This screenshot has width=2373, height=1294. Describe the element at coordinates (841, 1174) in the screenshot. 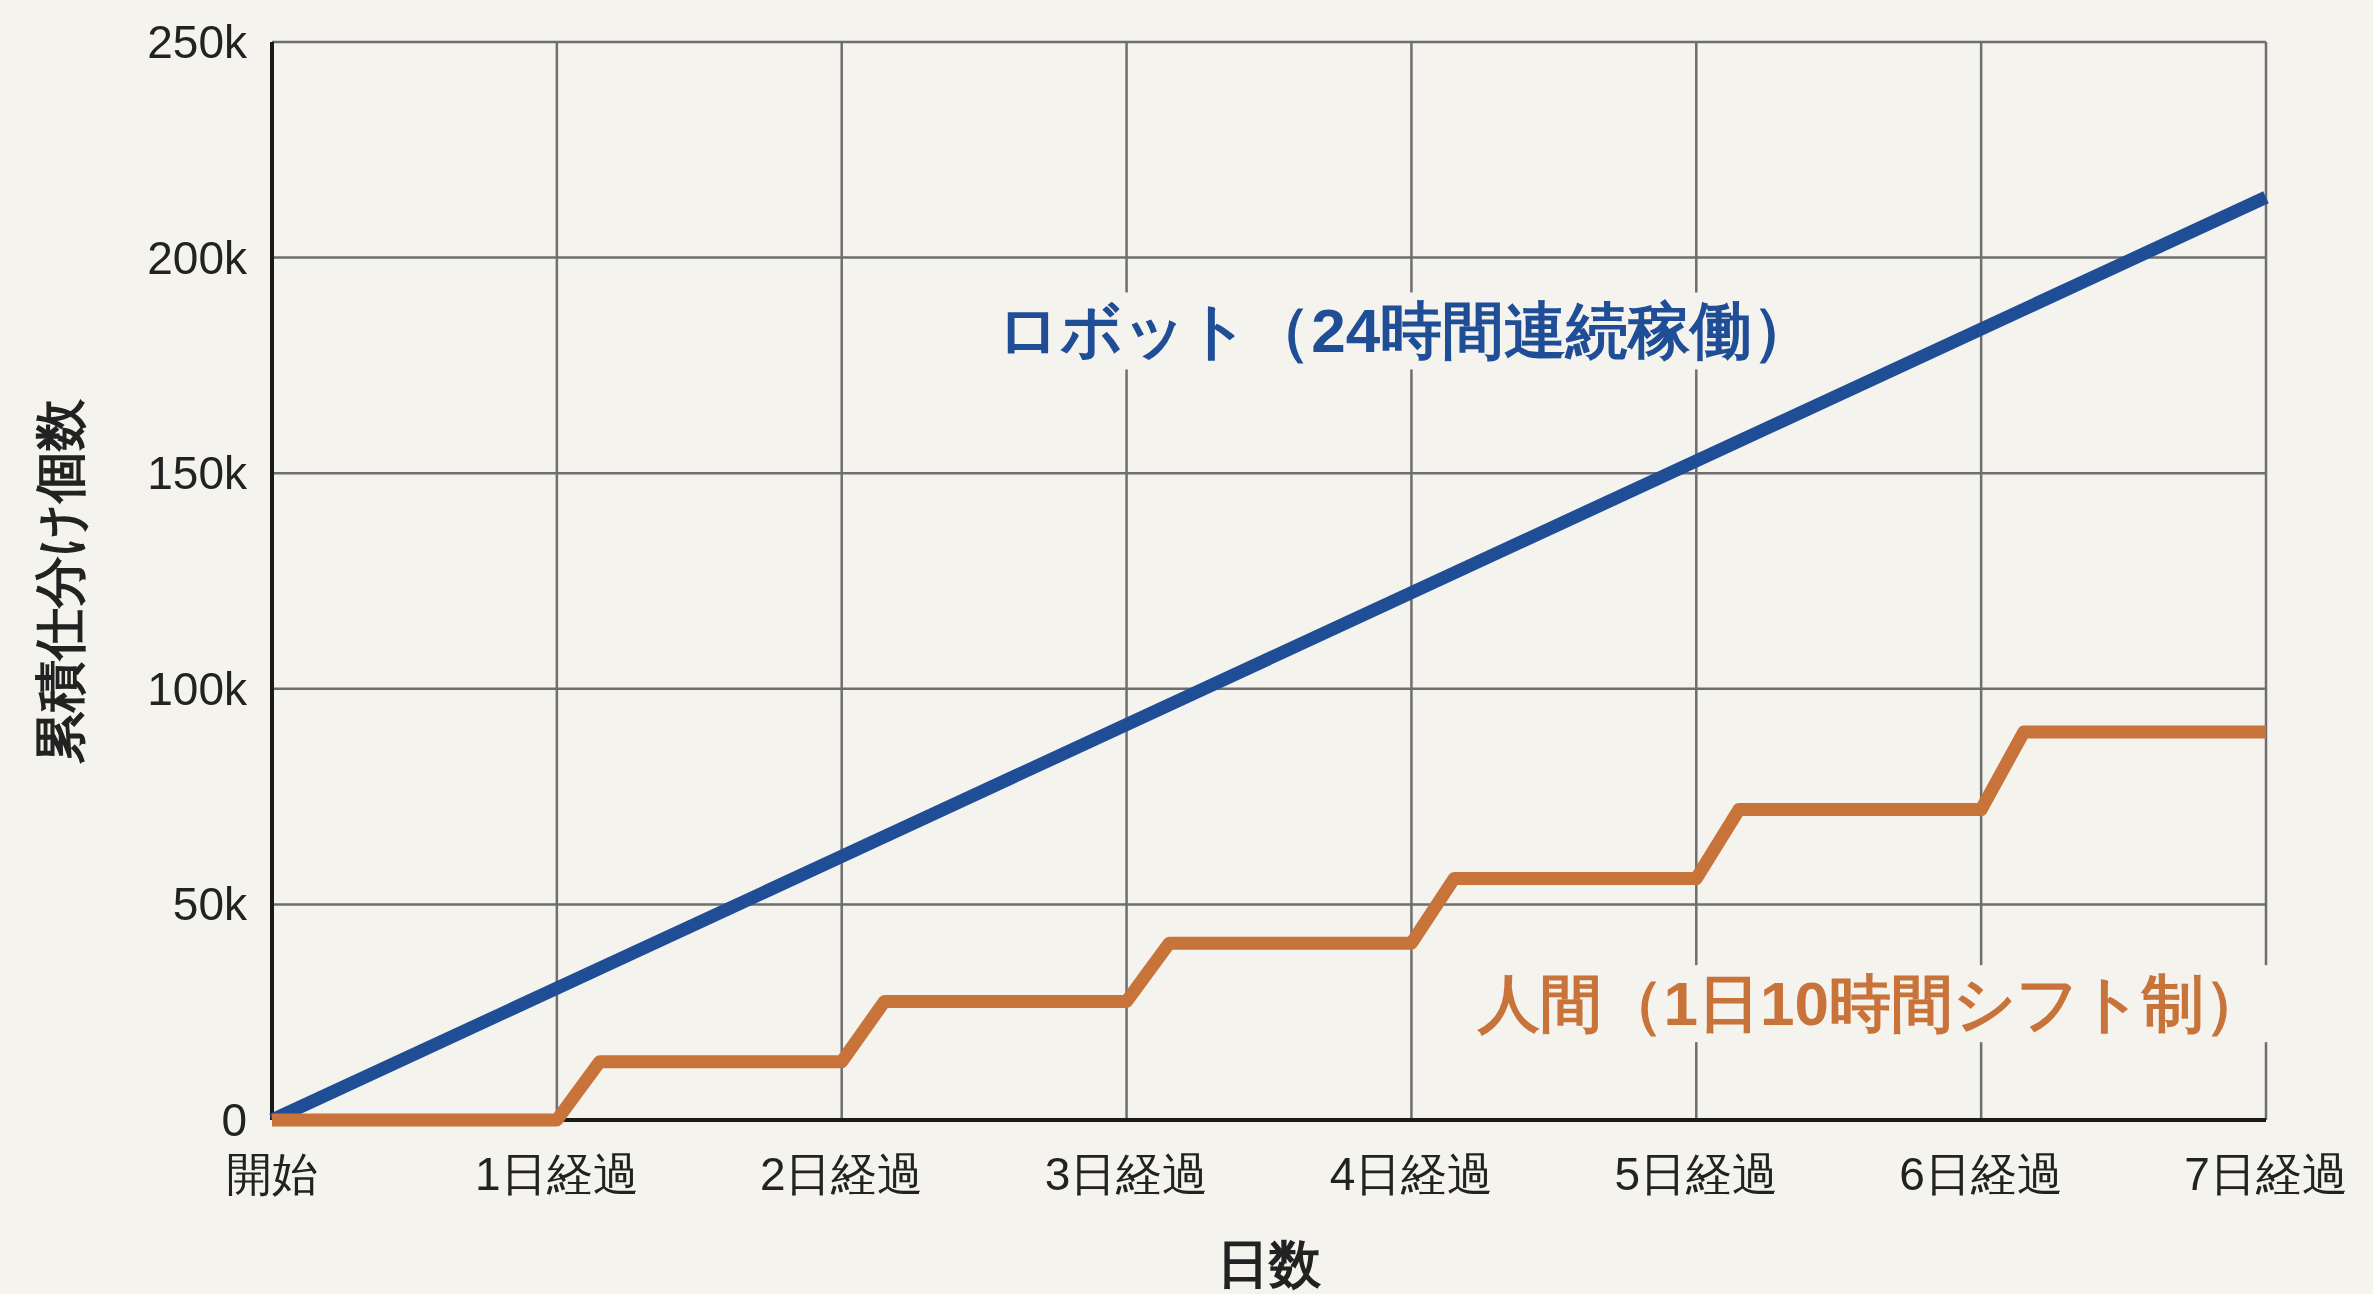

I see `x-tick-label: 2日経過` at that location.